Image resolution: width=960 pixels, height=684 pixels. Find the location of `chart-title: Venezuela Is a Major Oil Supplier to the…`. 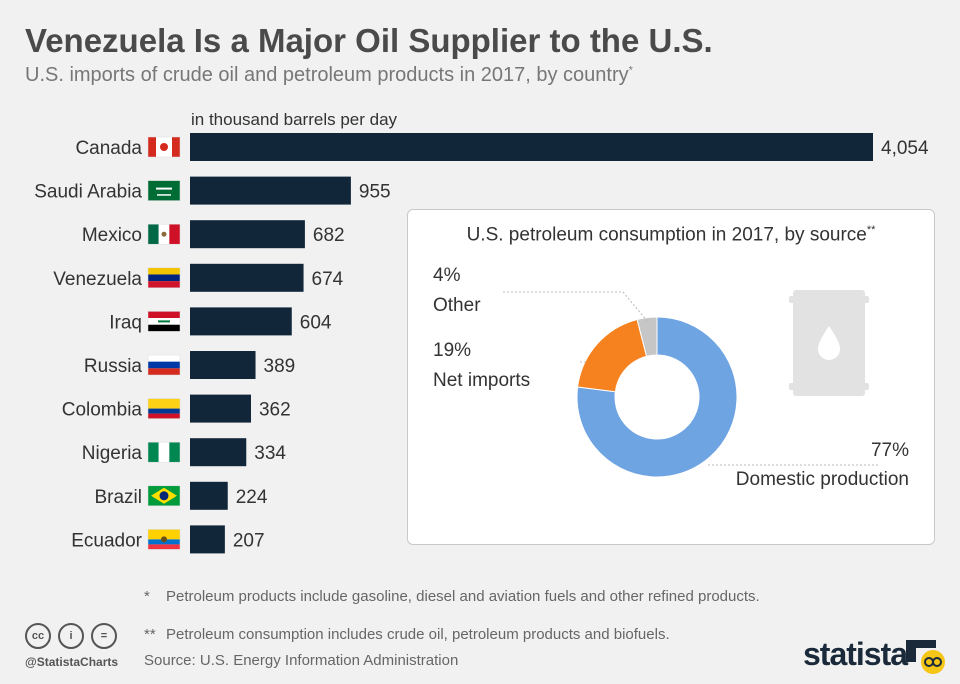

chart-title: Venezuela Is a Major Oil Supplier to the… is located at coordinates (369, 40).